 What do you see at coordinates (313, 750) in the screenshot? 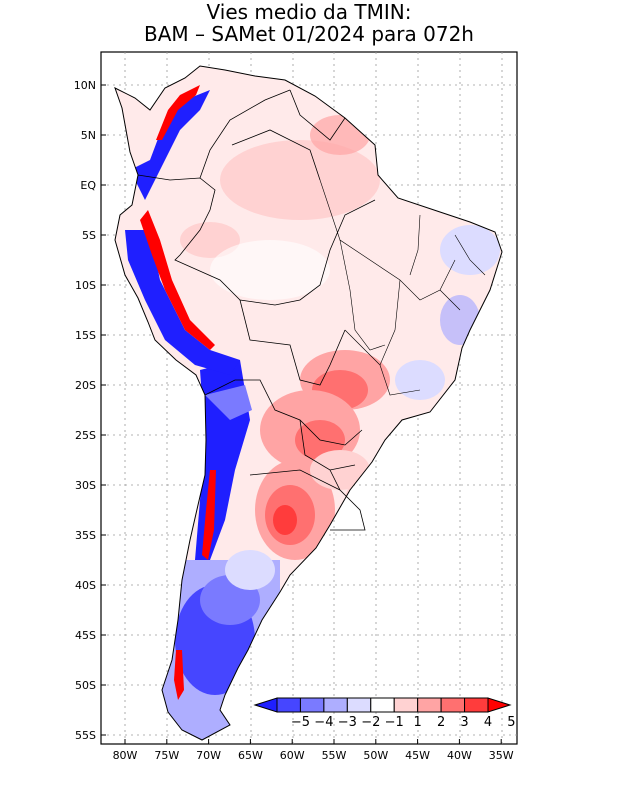
I see `longitude-labels: 80W 75W 70W 65W 60W 55W 50W 45W 40W 35W` at bounding box center [313, 750].